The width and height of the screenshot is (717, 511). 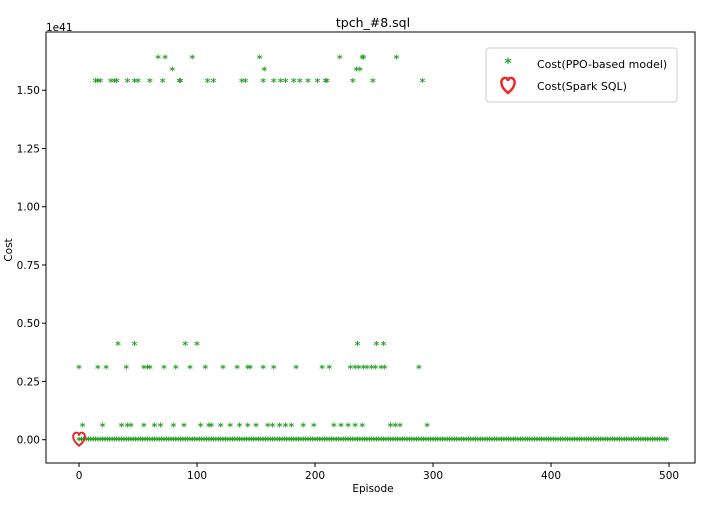 What do you see at coordinates (59, 28) in the screenshot?
I see `y-axis-offset-label: 1e41` at bounding box center [59, 28].